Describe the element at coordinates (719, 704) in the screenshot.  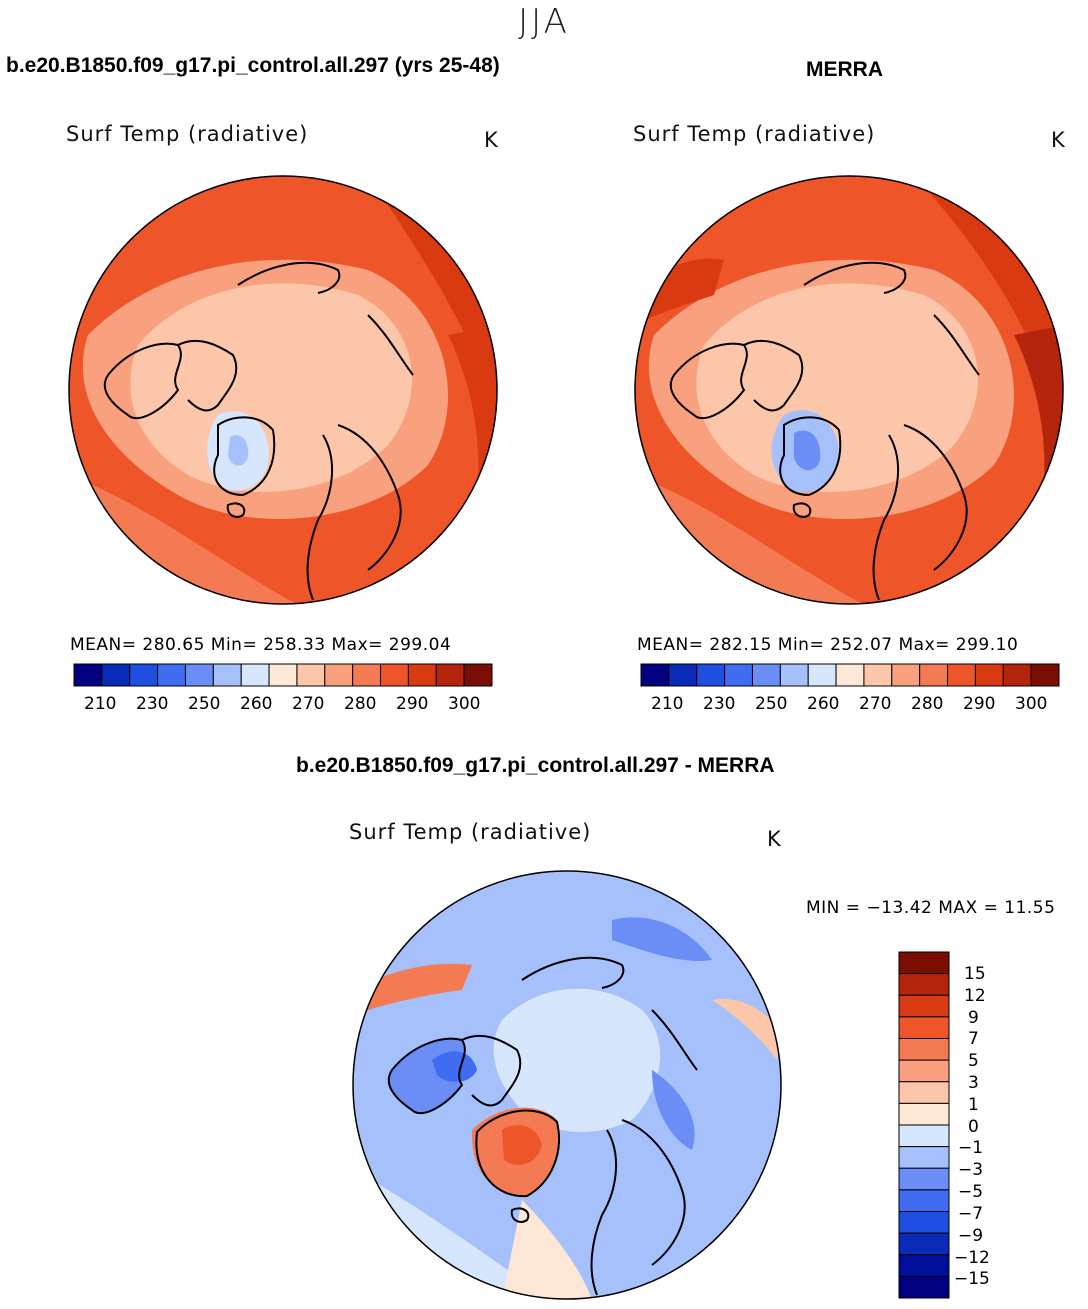
I see `cbar-2-tick: 230` at that location.